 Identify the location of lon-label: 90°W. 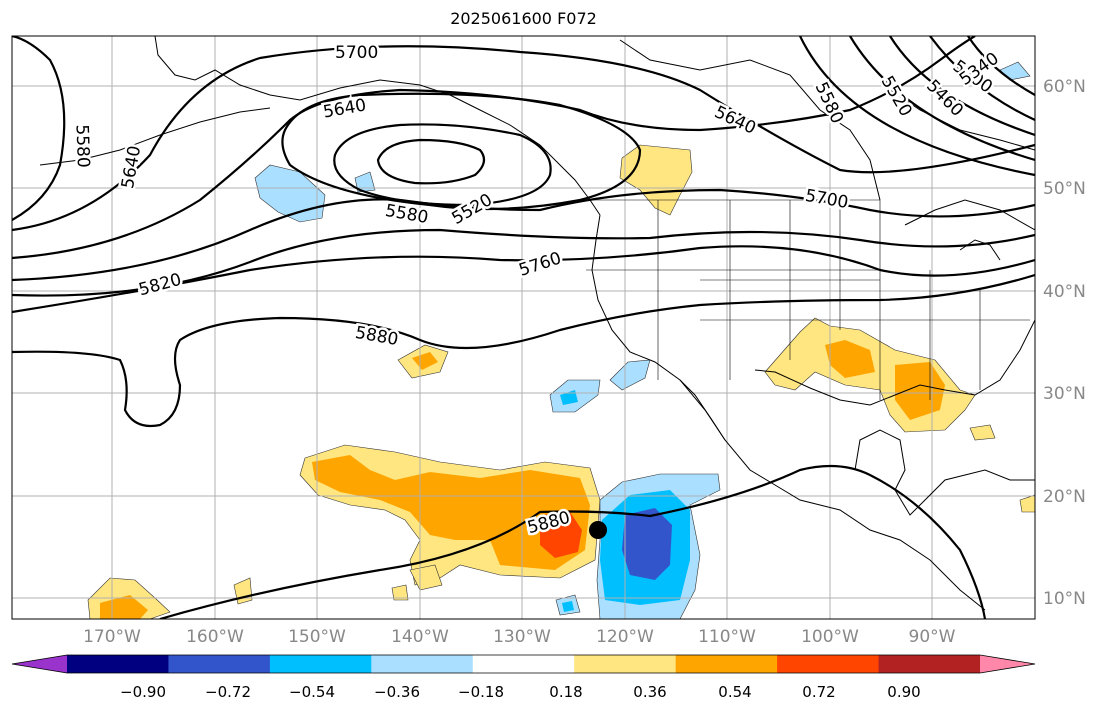
(932, 637).